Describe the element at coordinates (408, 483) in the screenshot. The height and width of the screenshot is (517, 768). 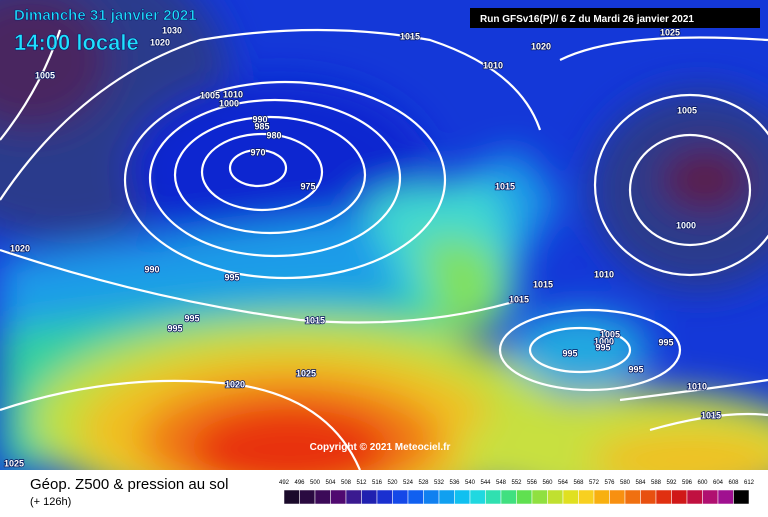
I see `scale-label: 524` at that location.